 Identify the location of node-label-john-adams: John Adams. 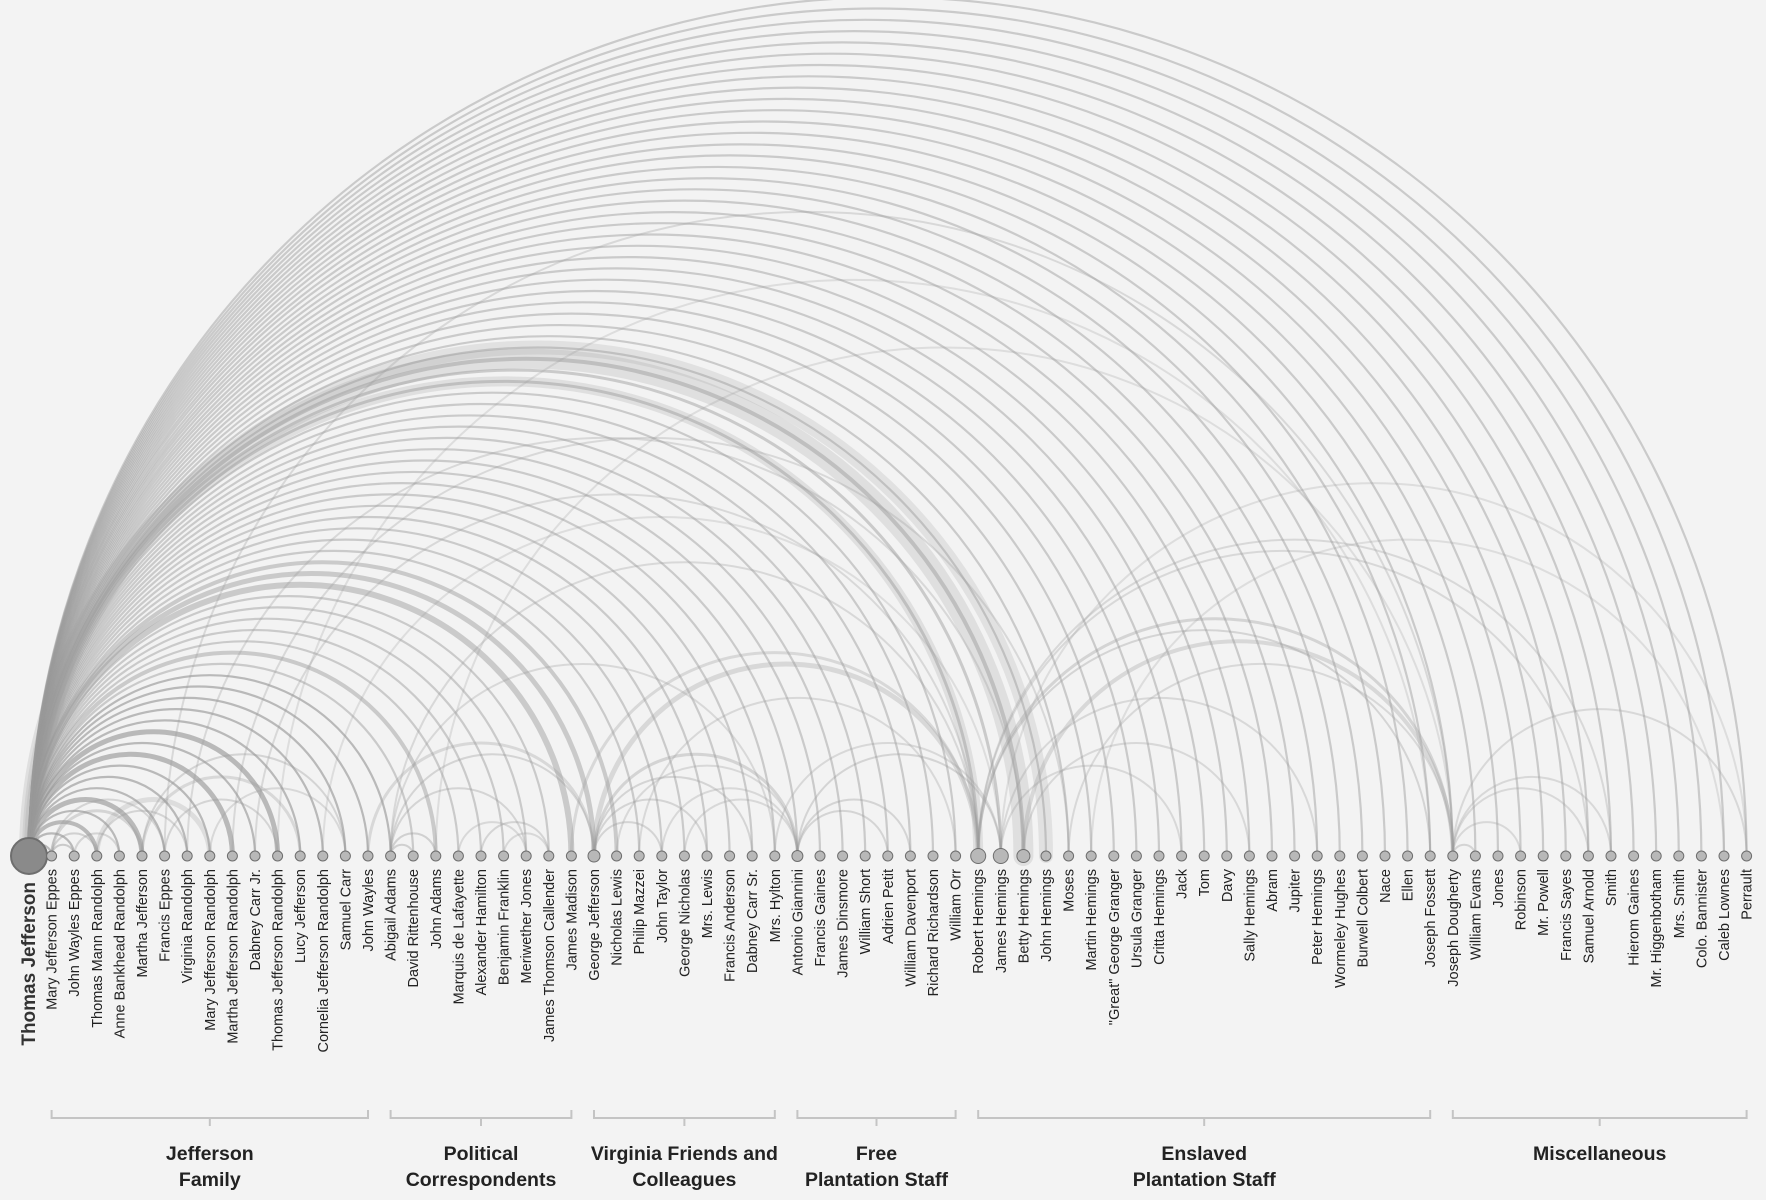
(437, 909).